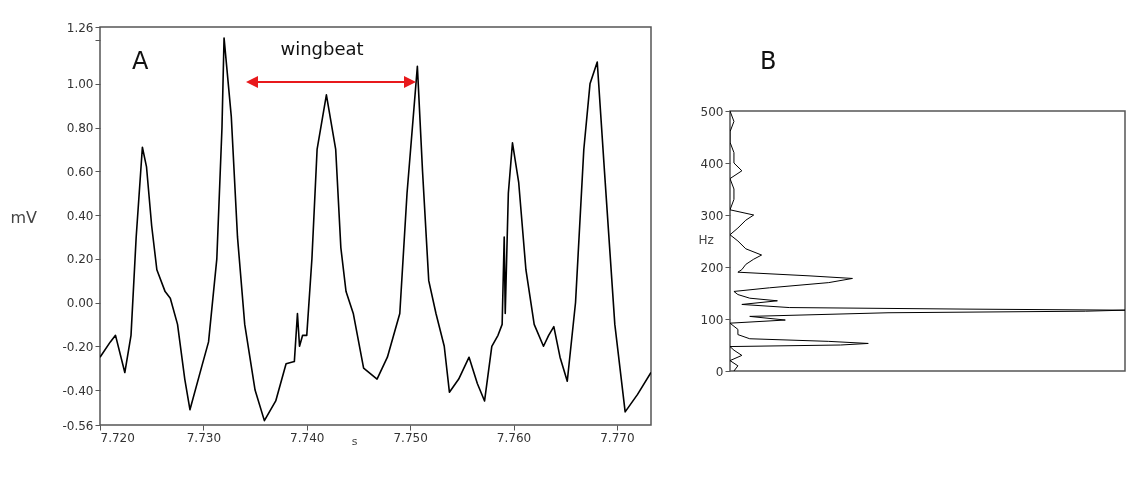 The height and width of the screenshot is (485, 1136). I want to click on x-tick-label: 7.750, so click(410, 437).